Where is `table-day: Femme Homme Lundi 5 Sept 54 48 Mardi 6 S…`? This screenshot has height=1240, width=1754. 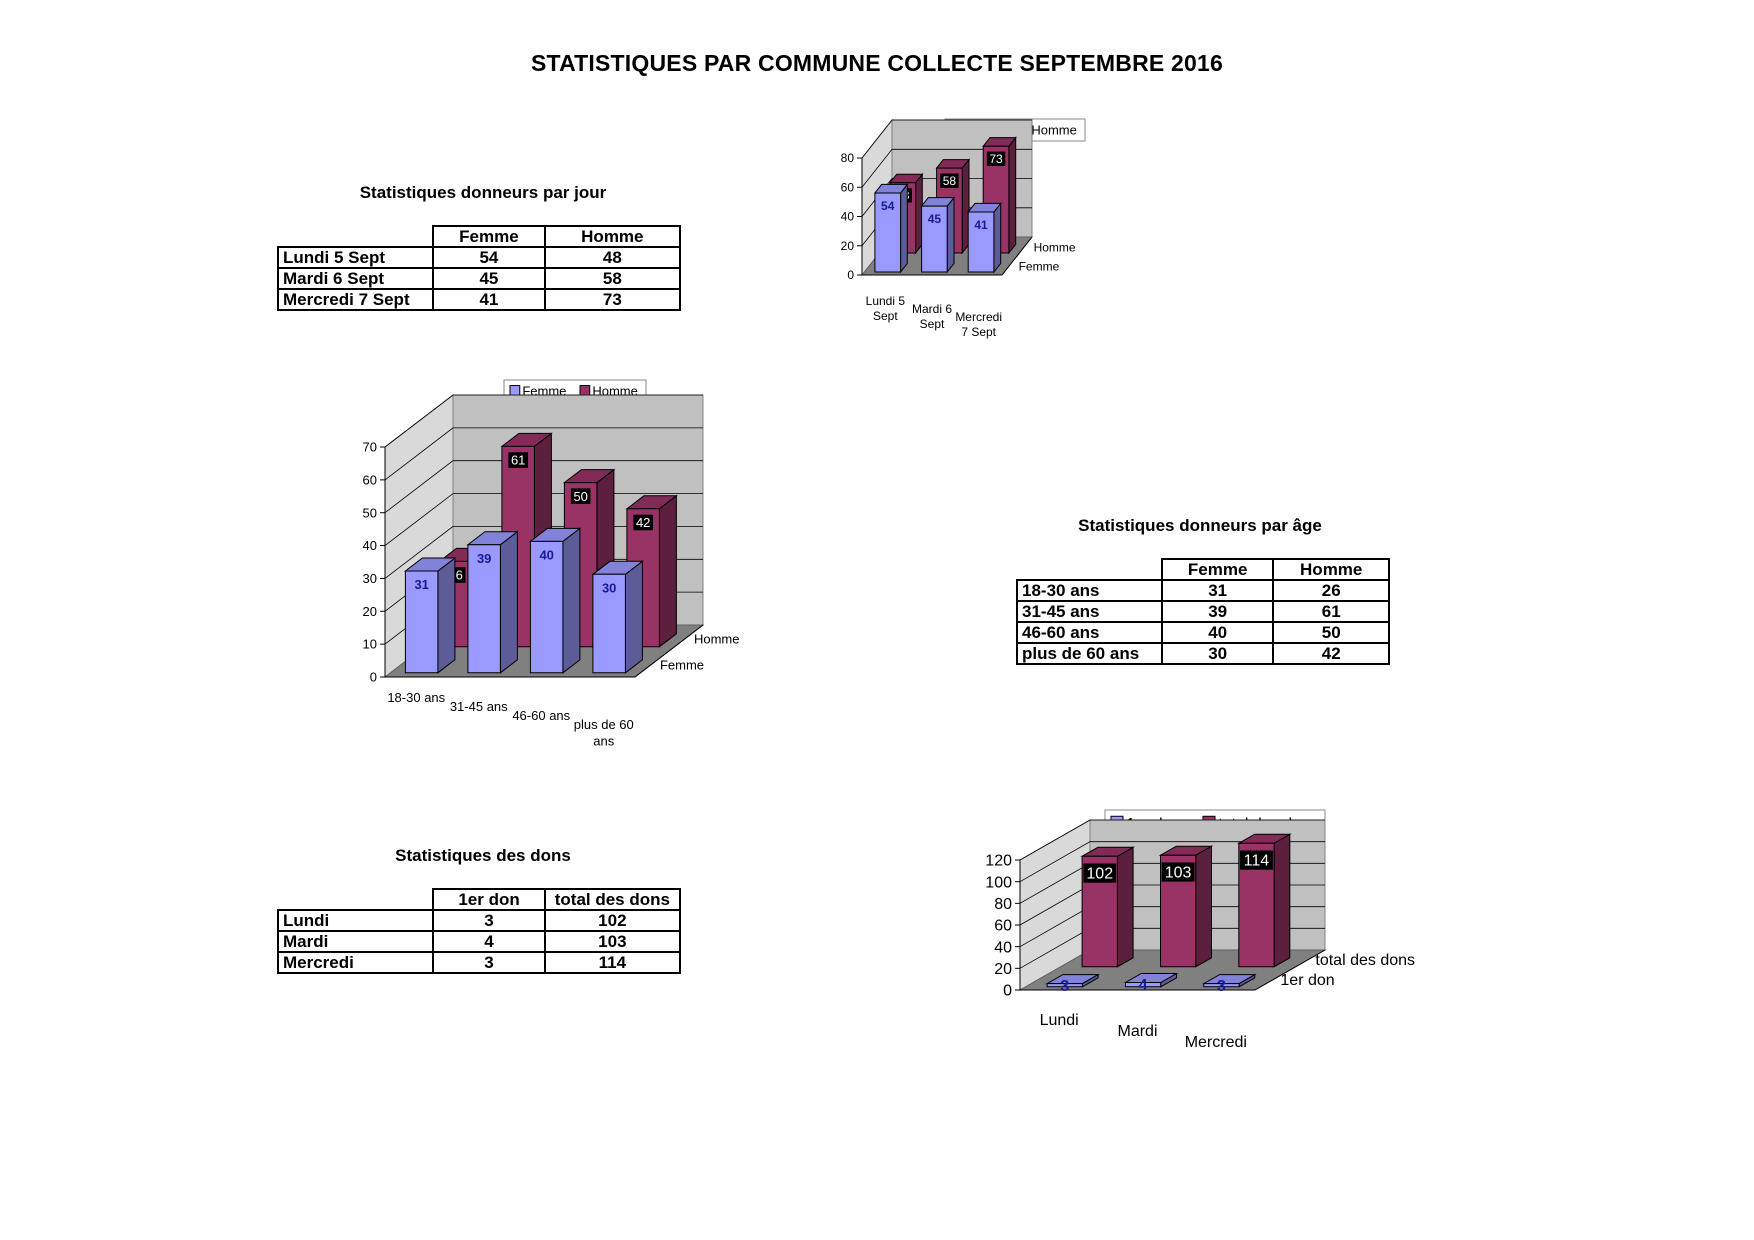 table-day: Femme Homme Lundi 5 Sept 54 48 Mardi 6 S… is located at coordinates (479, 268).